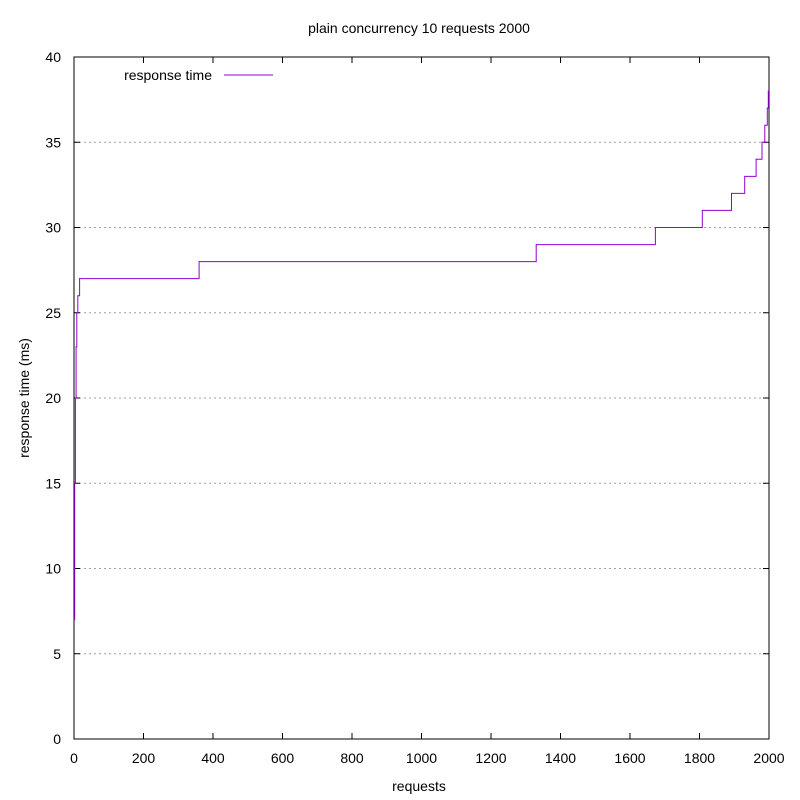 The image size is (800, 800). What do you see at coordinates (53, 228) in the screenshot?
I see `y-tick-label: 30` at bounding box center [53, 228].